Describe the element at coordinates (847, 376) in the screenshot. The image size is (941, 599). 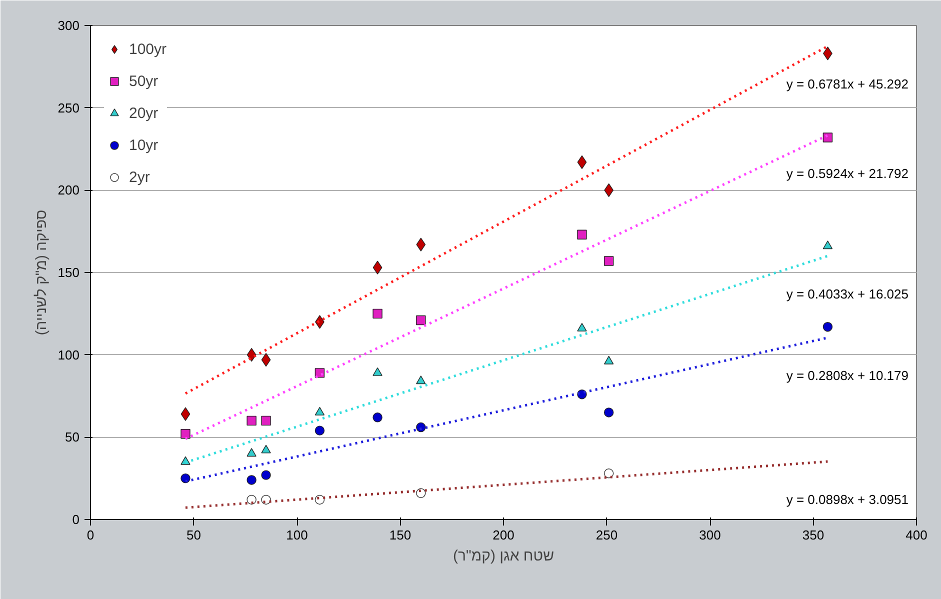
I see `annotation: y = 0.2808x + 10.179` at that location.